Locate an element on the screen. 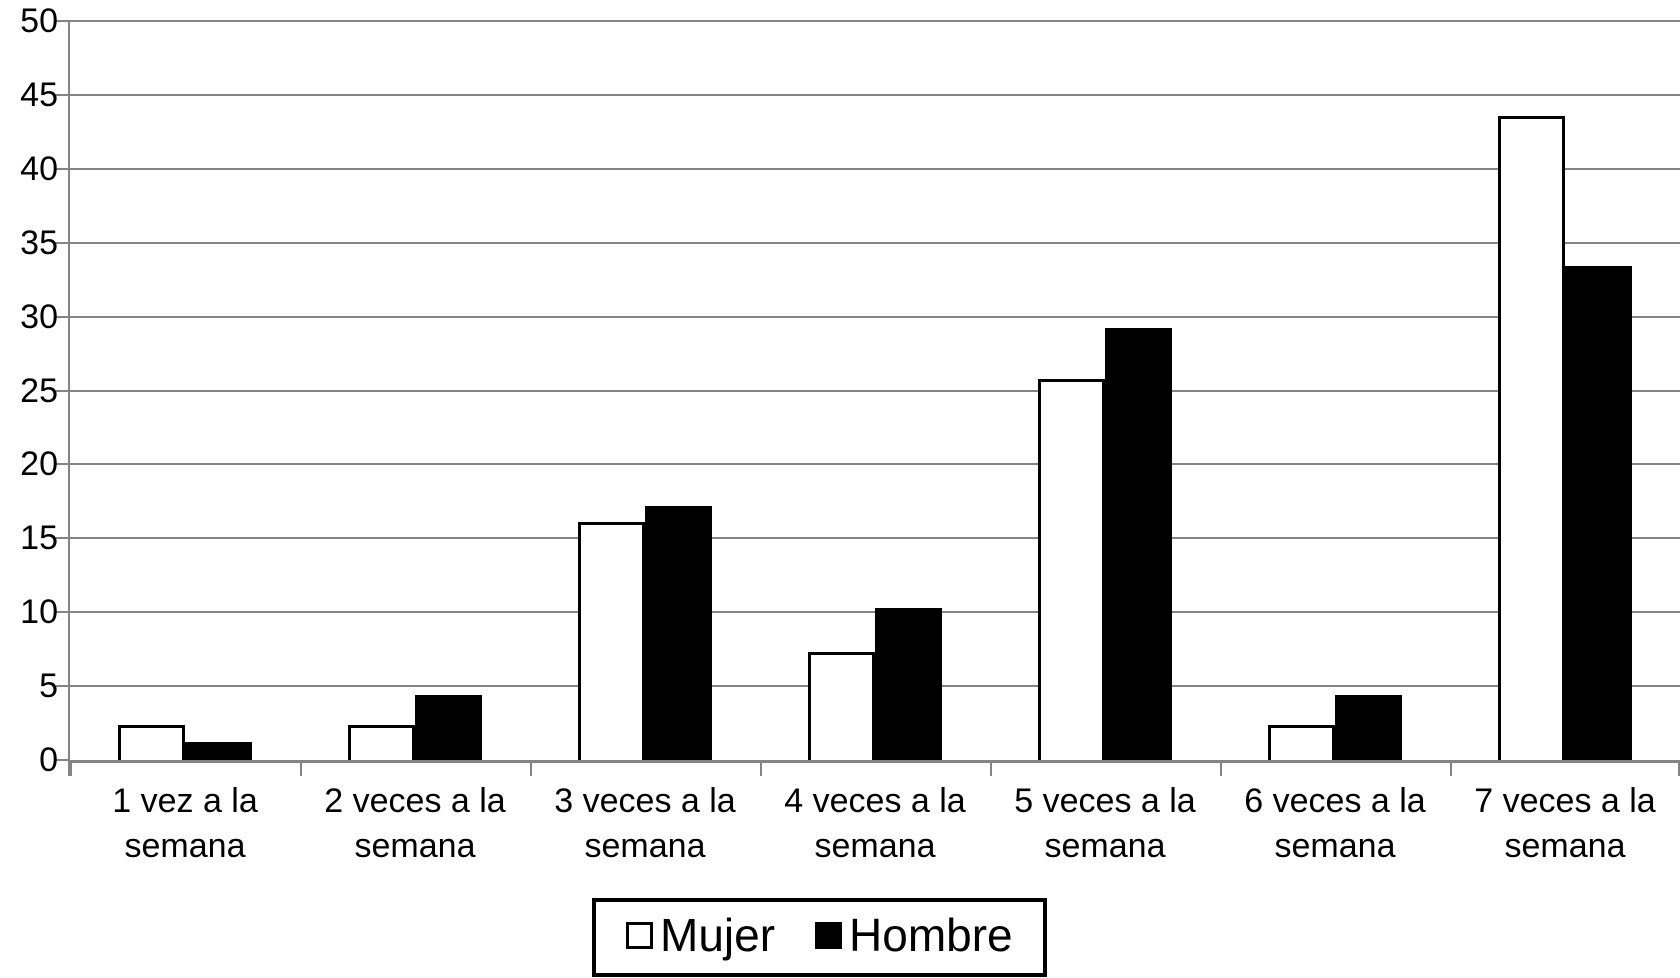 The image size is (1680, 978). y-axis-tick-label: 50 is located at coordinates (39, 21).